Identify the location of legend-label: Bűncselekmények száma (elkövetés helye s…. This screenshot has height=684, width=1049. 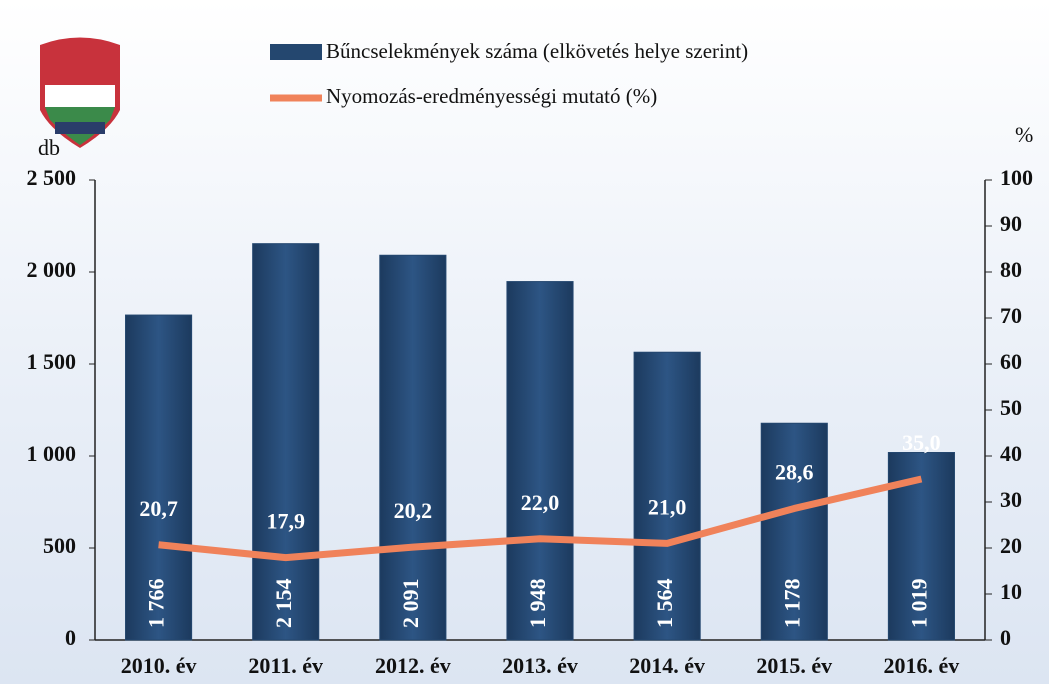
(537, 51).